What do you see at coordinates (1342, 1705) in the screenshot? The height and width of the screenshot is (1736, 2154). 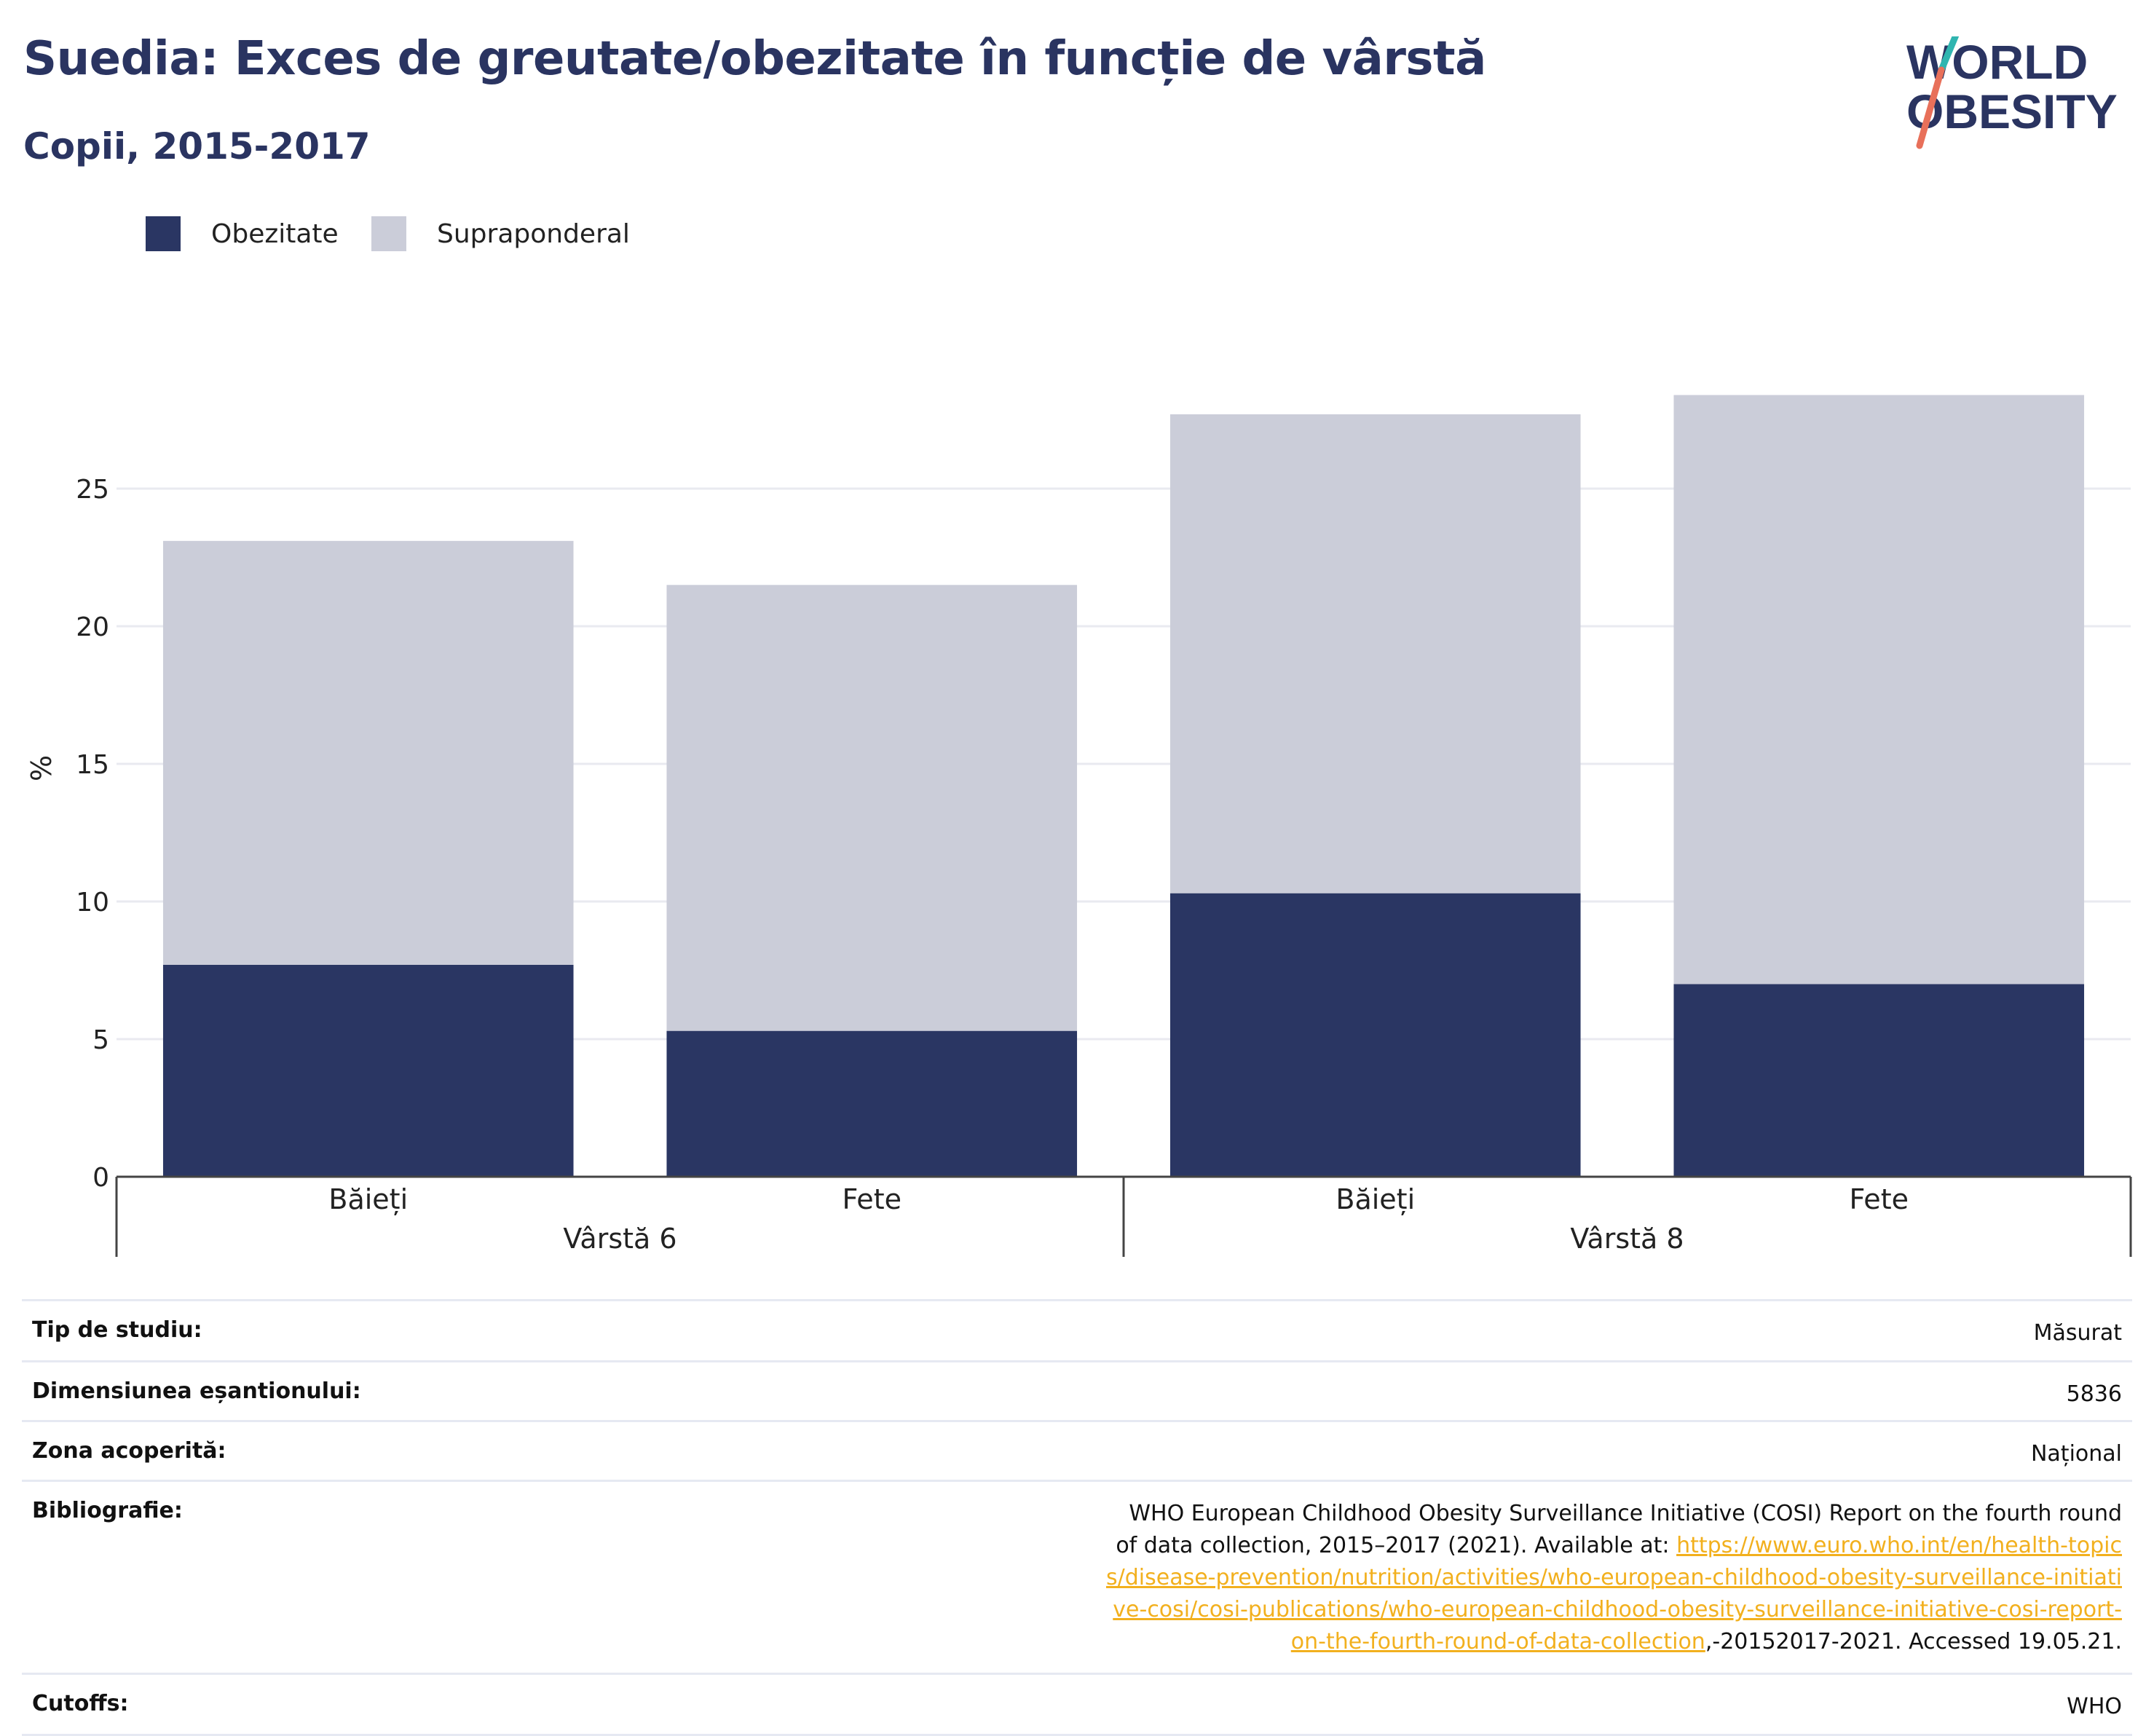 I see `info-value: WHO` at bounding box center [1342, 1705].